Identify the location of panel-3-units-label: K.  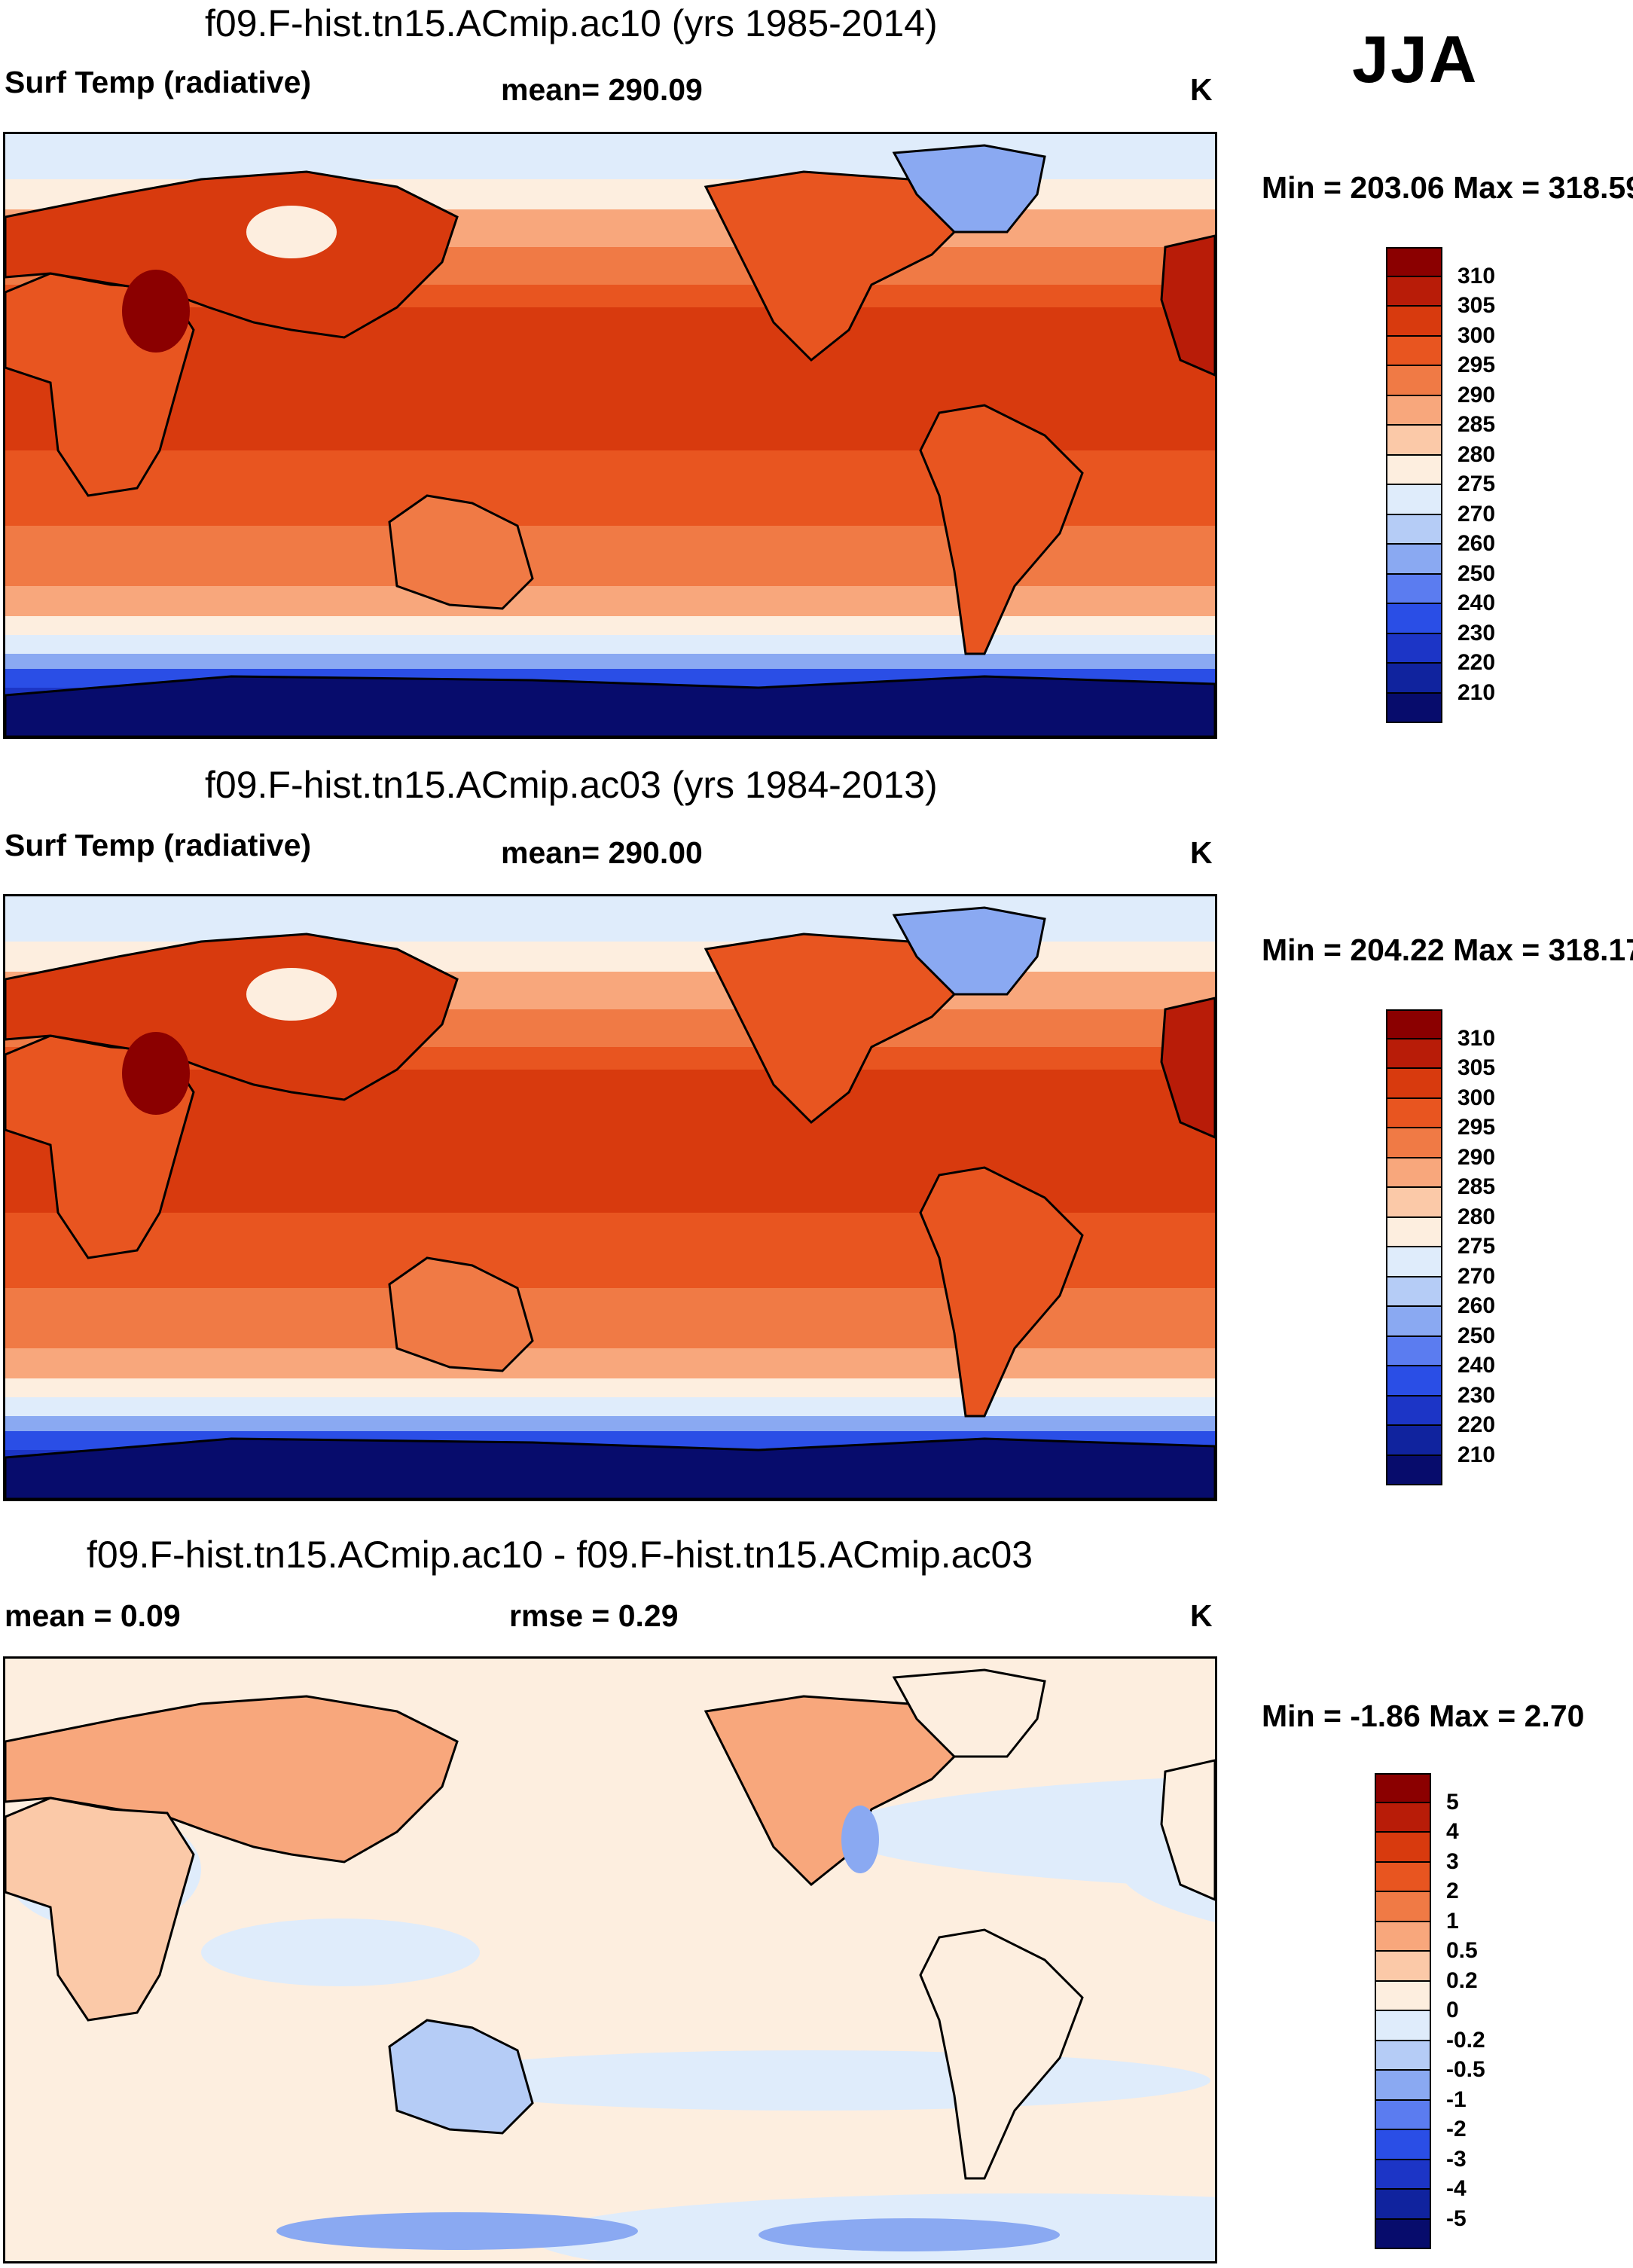
(1201, 1616).